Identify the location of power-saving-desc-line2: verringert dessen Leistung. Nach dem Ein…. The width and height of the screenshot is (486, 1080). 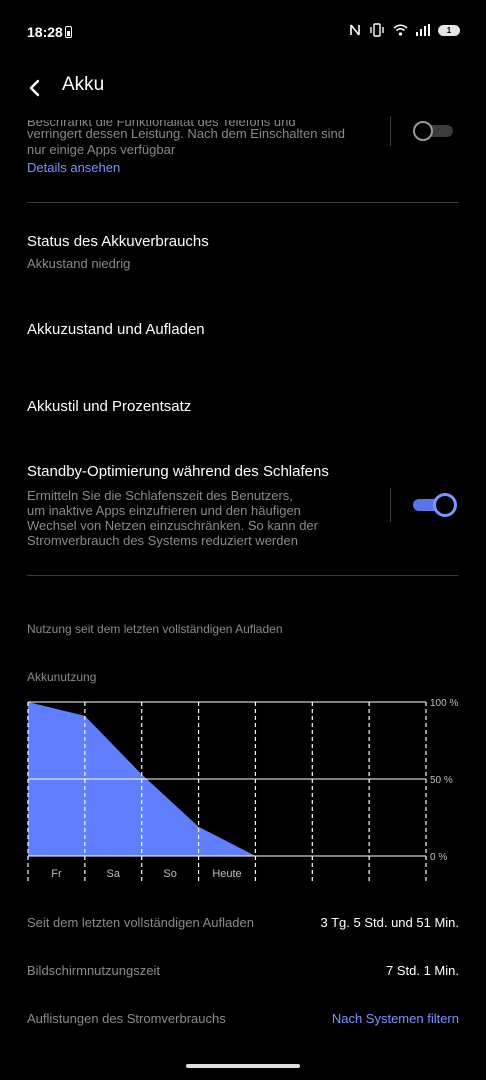
(186, 133).